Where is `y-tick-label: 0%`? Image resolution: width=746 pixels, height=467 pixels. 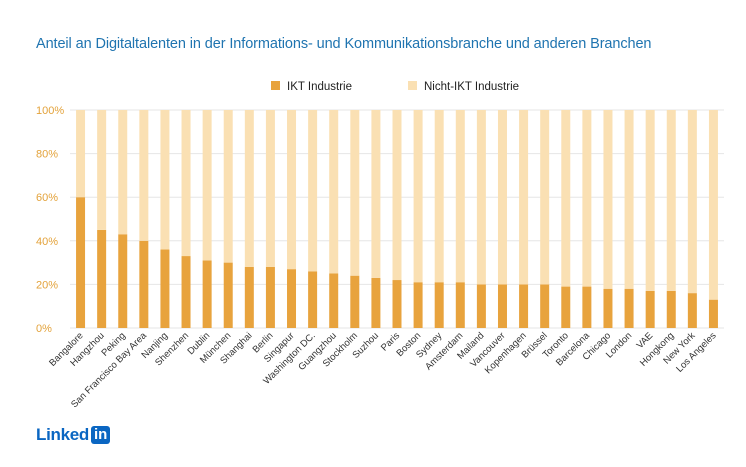
y-tick-label: 0% is located at coordinates (44, 329).